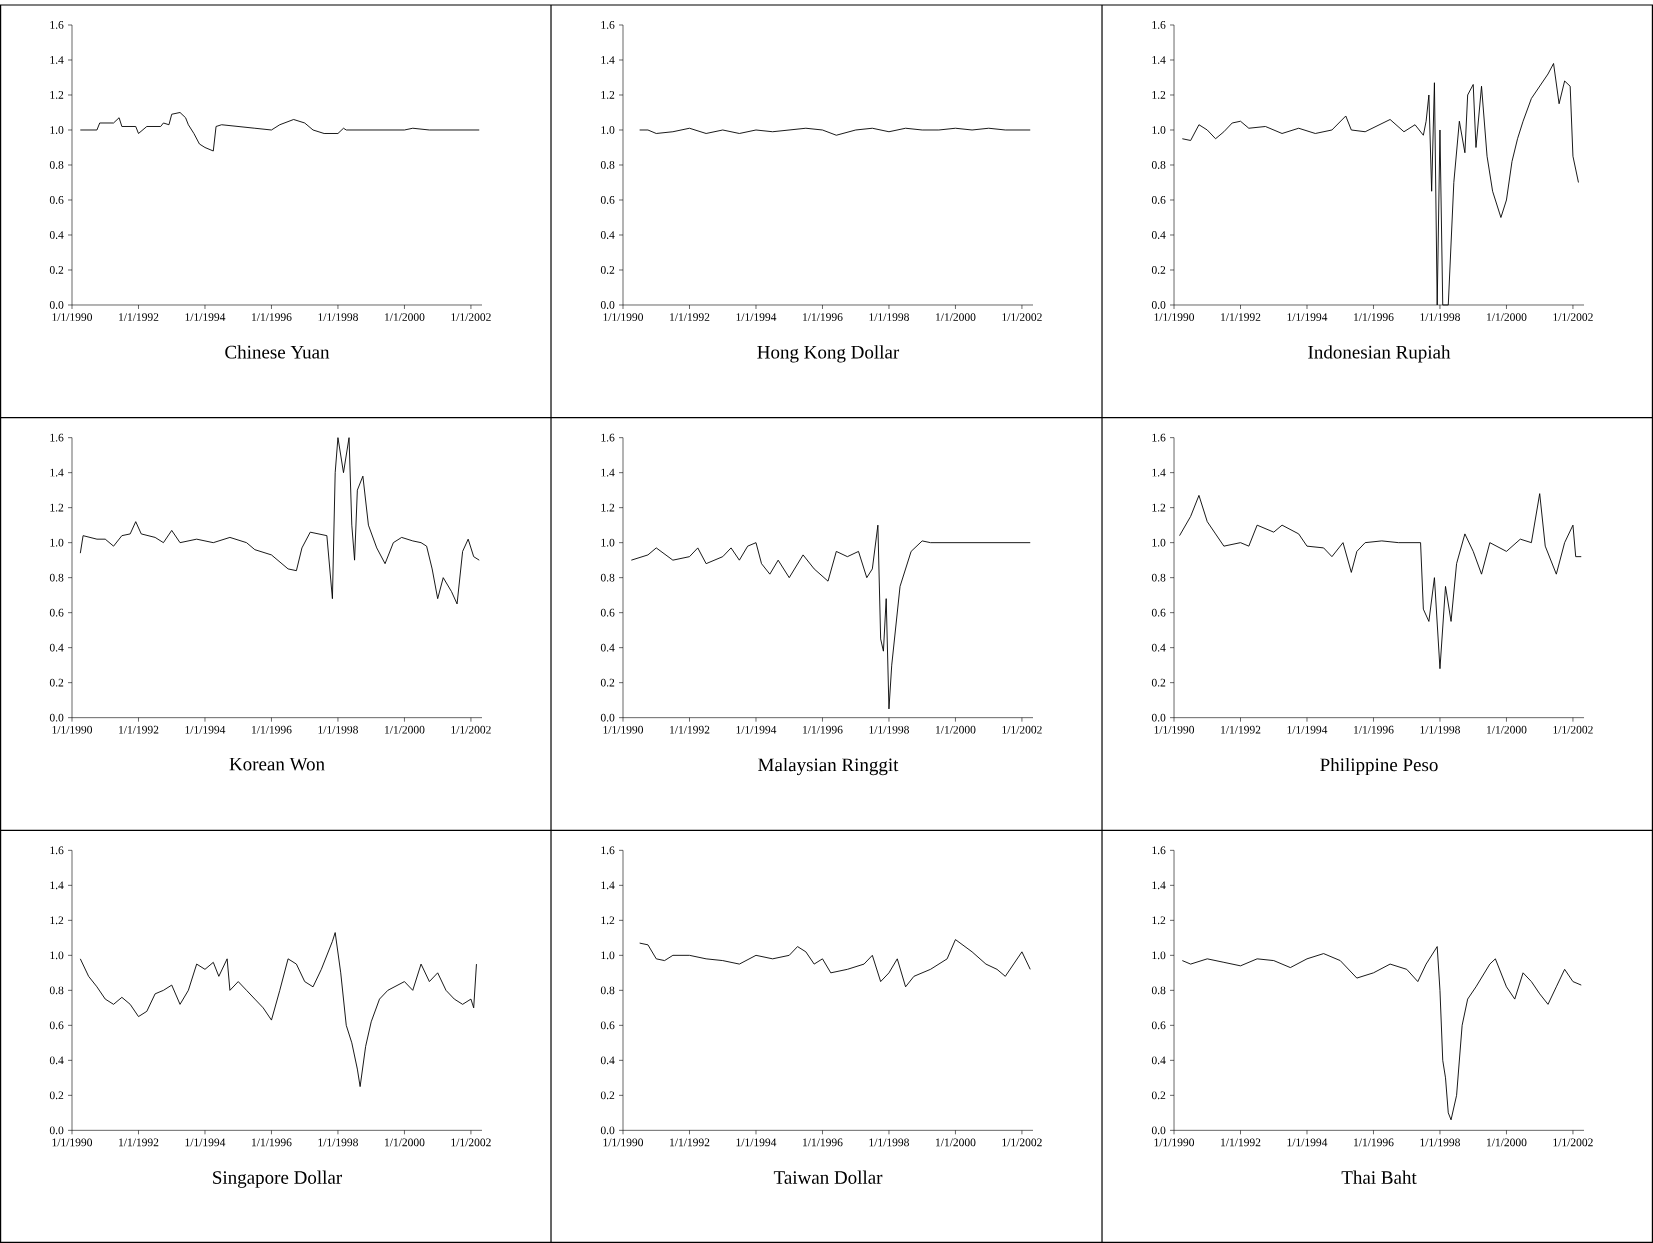 This screenshot has width=1653, height=1243. Describe the element at coordinates (828, 766) in the screenshot. I see `text: Malaysian Ringgit` at that location.